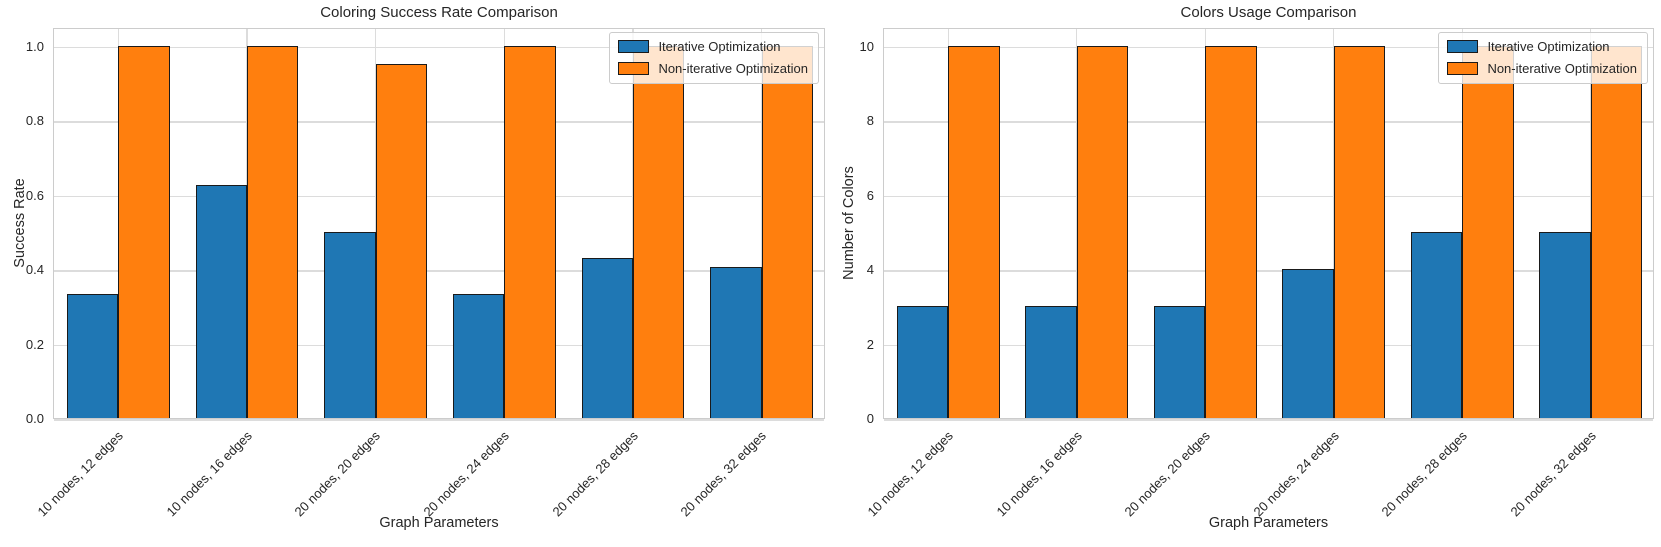  Describe the element at coordinates (439, 345) in the screenshot. I see `gridline-y-0.2` at that location.